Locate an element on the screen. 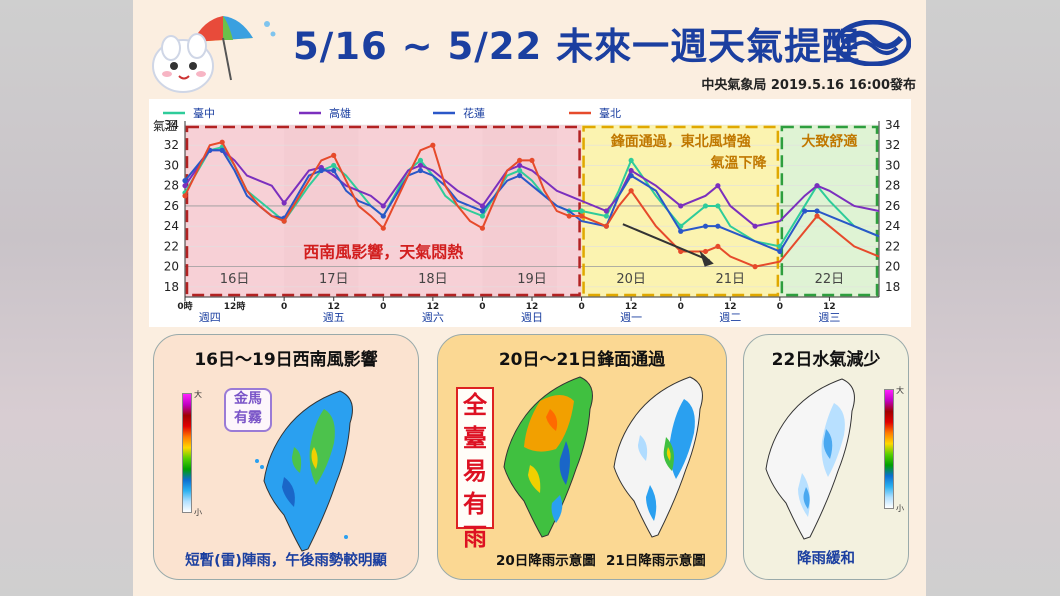 This screenshot has width=1060, height=596. legend-label: 花蓮 is located at coordinates (474, 113).